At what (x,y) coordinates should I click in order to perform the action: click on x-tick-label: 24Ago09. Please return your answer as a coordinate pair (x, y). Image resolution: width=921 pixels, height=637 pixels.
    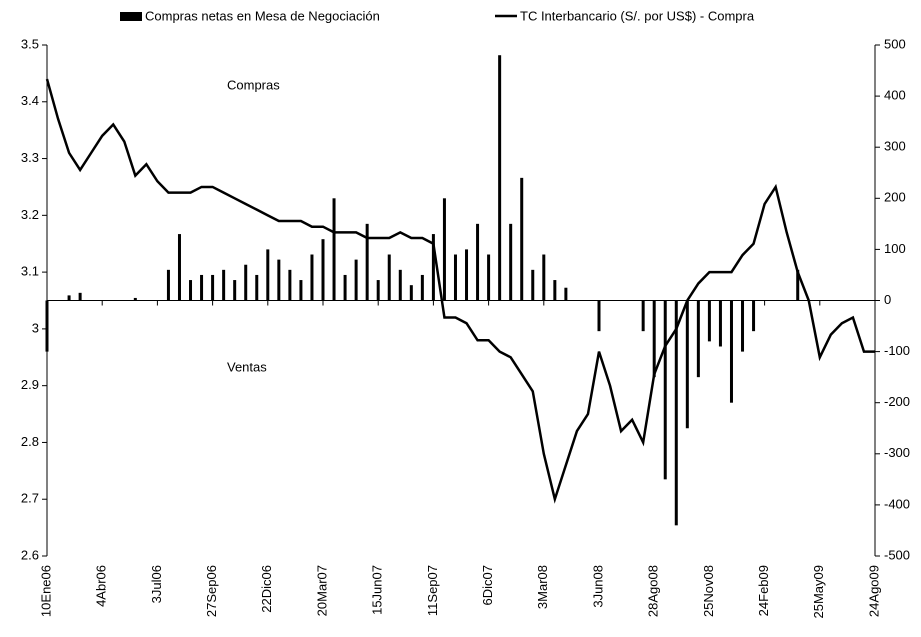
    Looking at the image, I should click on (873, 591).